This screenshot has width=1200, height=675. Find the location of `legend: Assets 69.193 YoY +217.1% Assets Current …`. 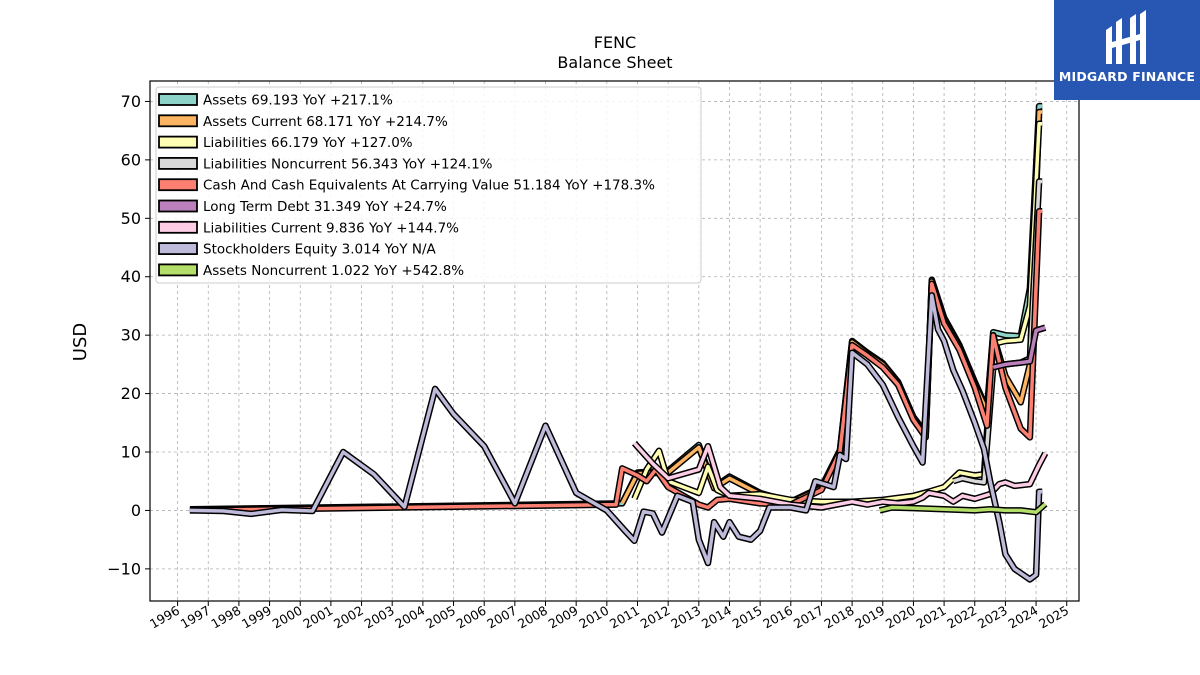

legend: Assets 69.193 YoY +217.1% Assets Current … is located at coordinates (428, 185).